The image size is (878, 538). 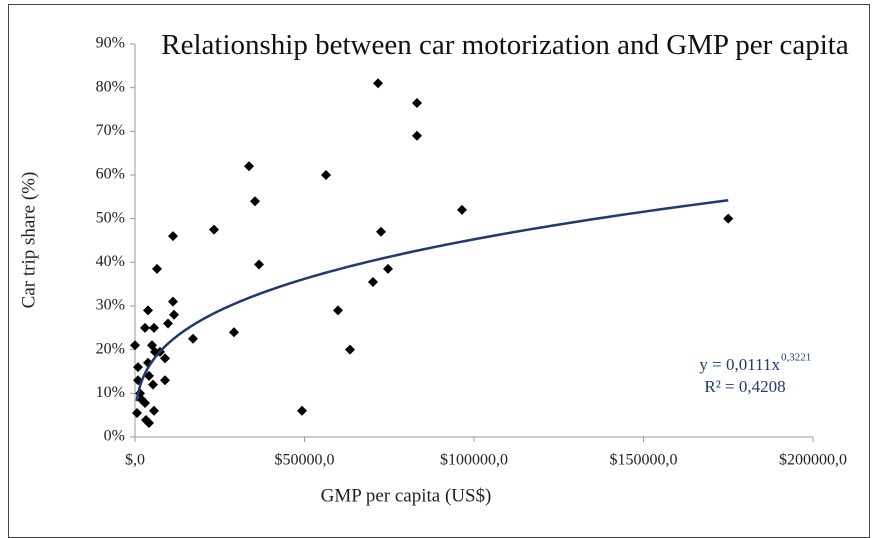 I want to click on x-tick-label: $,0, so click(x=135, y=460).